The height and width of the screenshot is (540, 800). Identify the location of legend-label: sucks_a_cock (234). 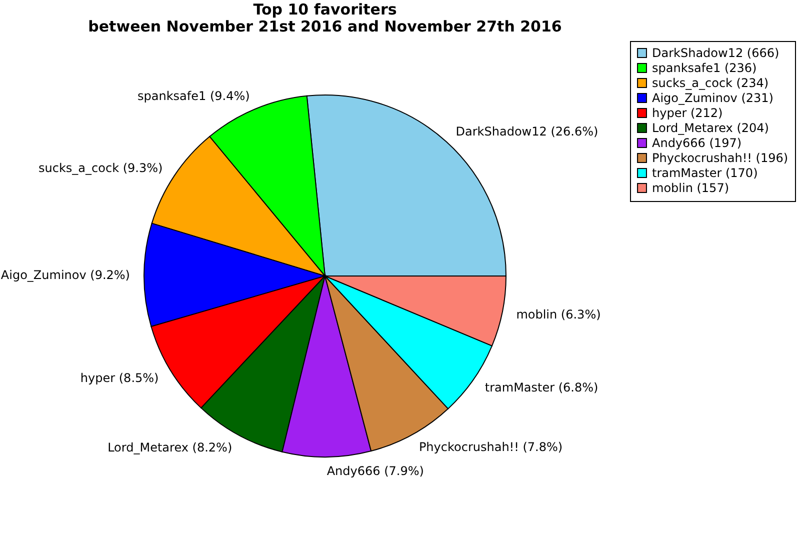
(710, 83).